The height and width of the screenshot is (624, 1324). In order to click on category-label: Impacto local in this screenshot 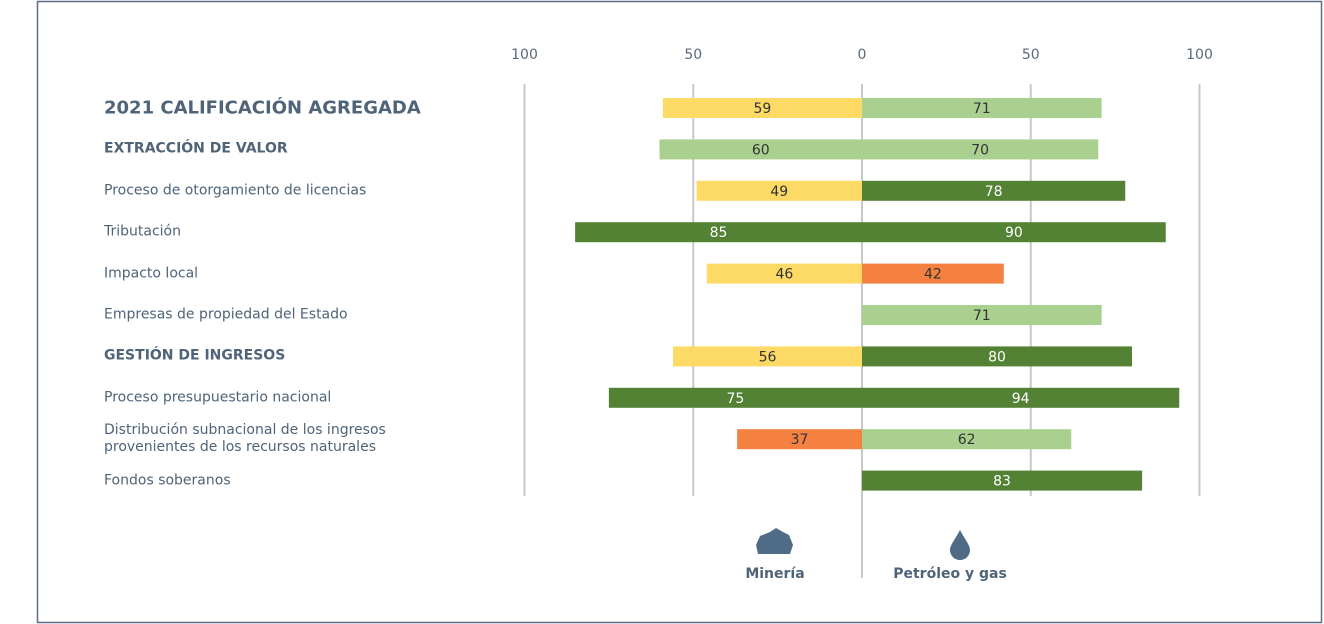, I will do `click(151, 273)`.